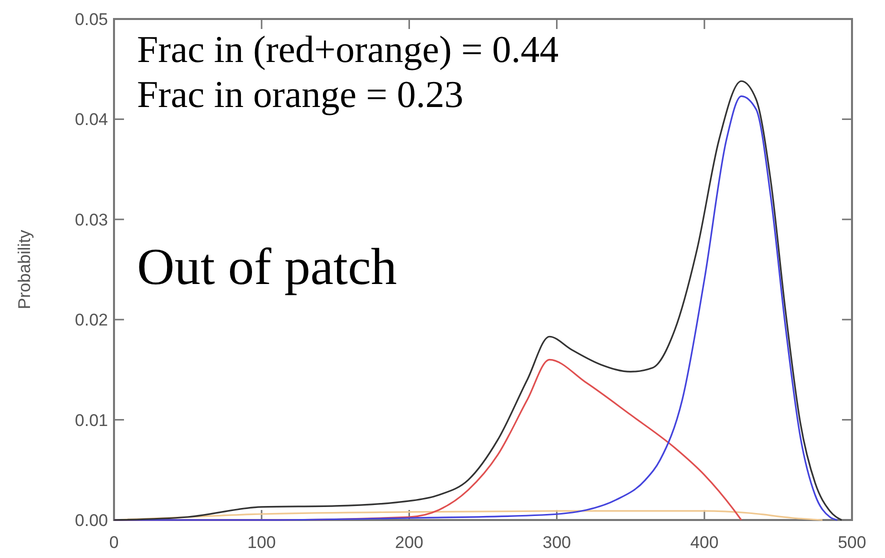 The image size is (885, 558). What do you see at coordinates (300, 95) in the screenshot?
I see `annotation: Frac in orange = 0.23` at bounding box center [300, 95].